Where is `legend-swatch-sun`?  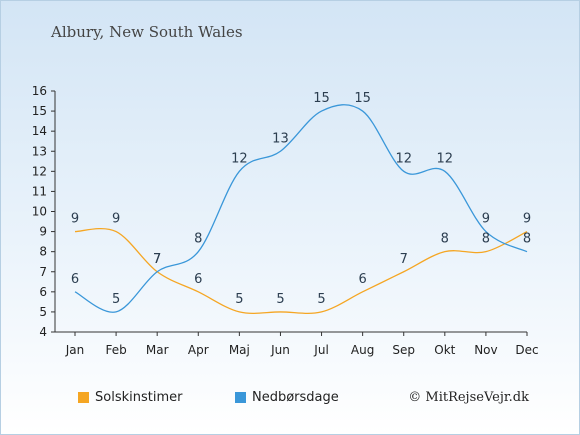 legend-swatch-sun is located at coordinates (83, 397).